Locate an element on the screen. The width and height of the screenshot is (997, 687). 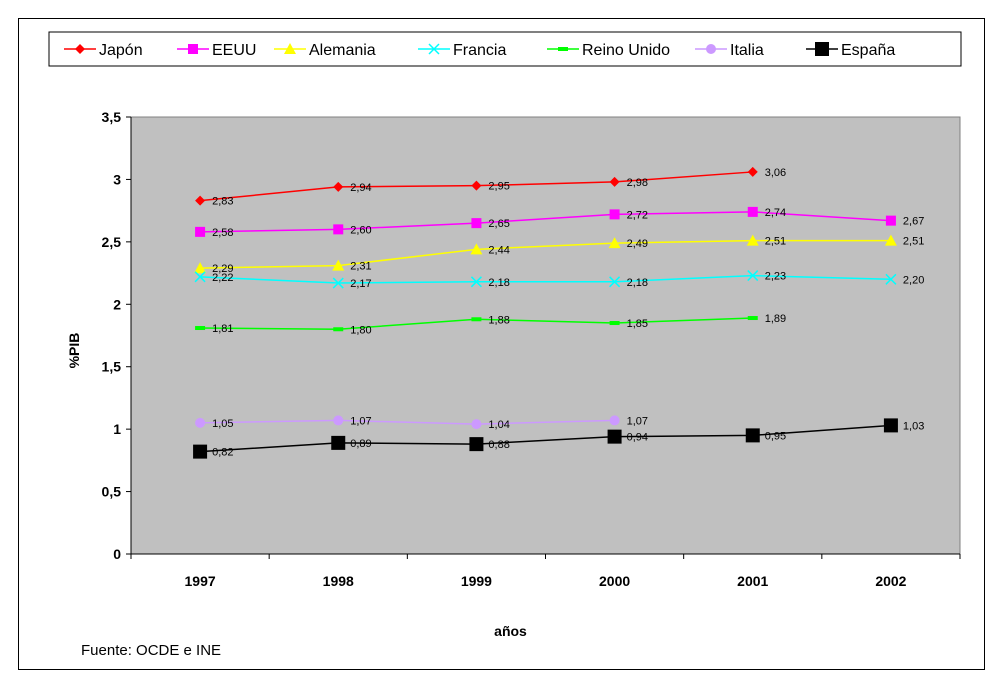
legend-label: Alemania is located at coordinates (342, 50).